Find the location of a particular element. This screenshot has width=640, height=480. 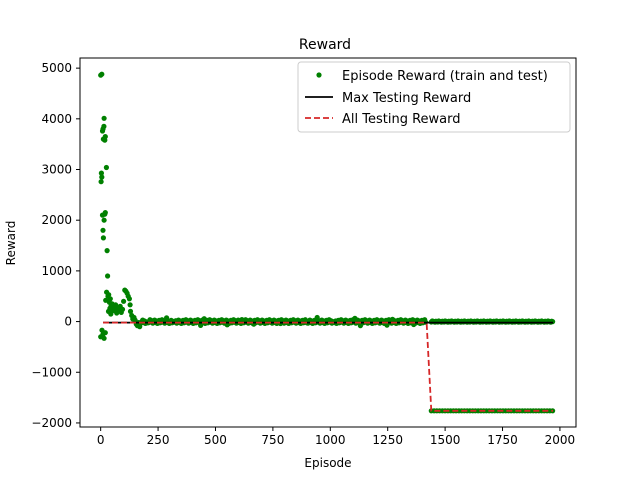

y-tick-label: 3000 is located at coordinates (56, 170).